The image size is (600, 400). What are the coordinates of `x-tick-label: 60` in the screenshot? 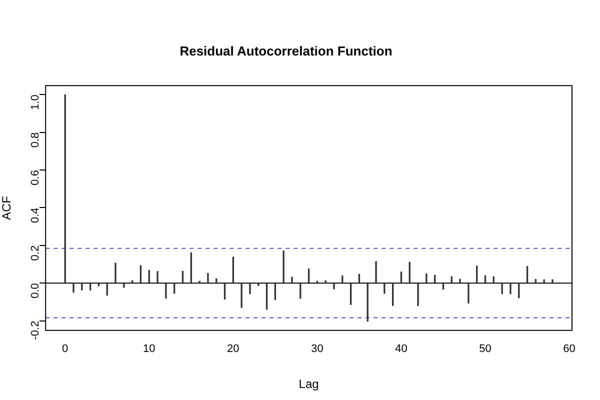 It's located at (569, 349).